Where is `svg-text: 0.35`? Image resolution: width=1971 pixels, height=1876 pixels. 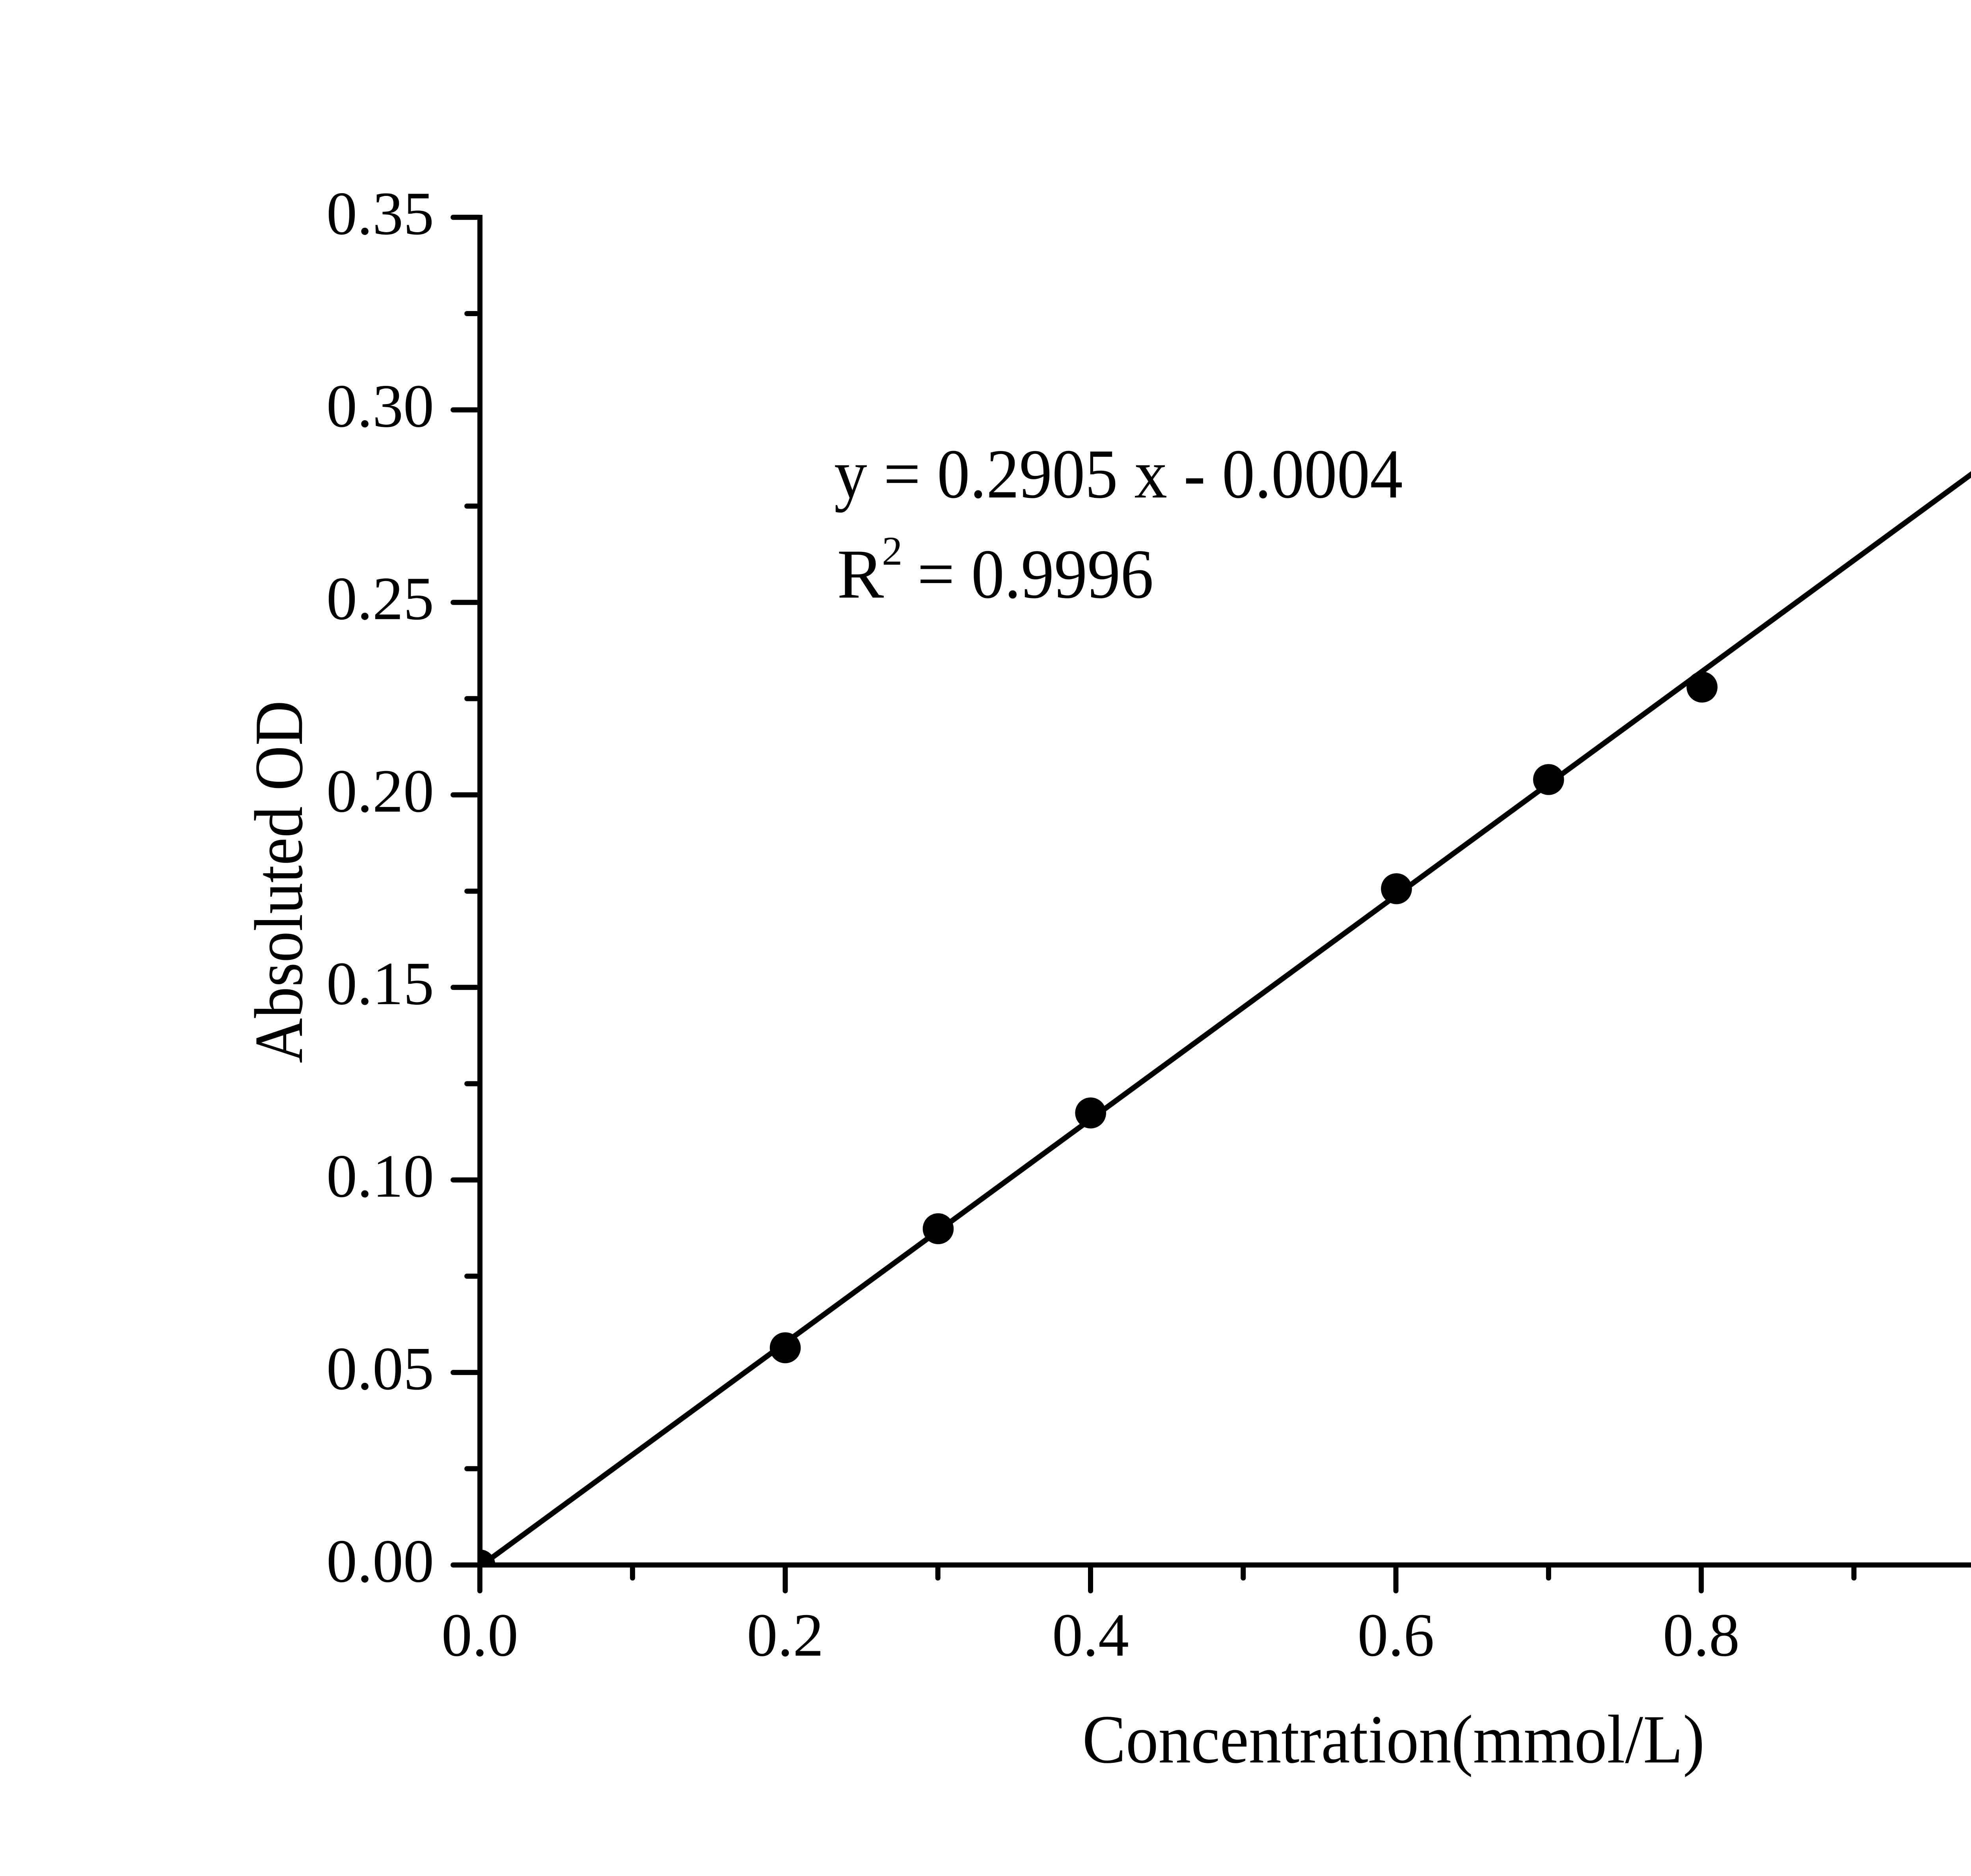 svg-text: 0.35 is located at coordinates (380, 213).